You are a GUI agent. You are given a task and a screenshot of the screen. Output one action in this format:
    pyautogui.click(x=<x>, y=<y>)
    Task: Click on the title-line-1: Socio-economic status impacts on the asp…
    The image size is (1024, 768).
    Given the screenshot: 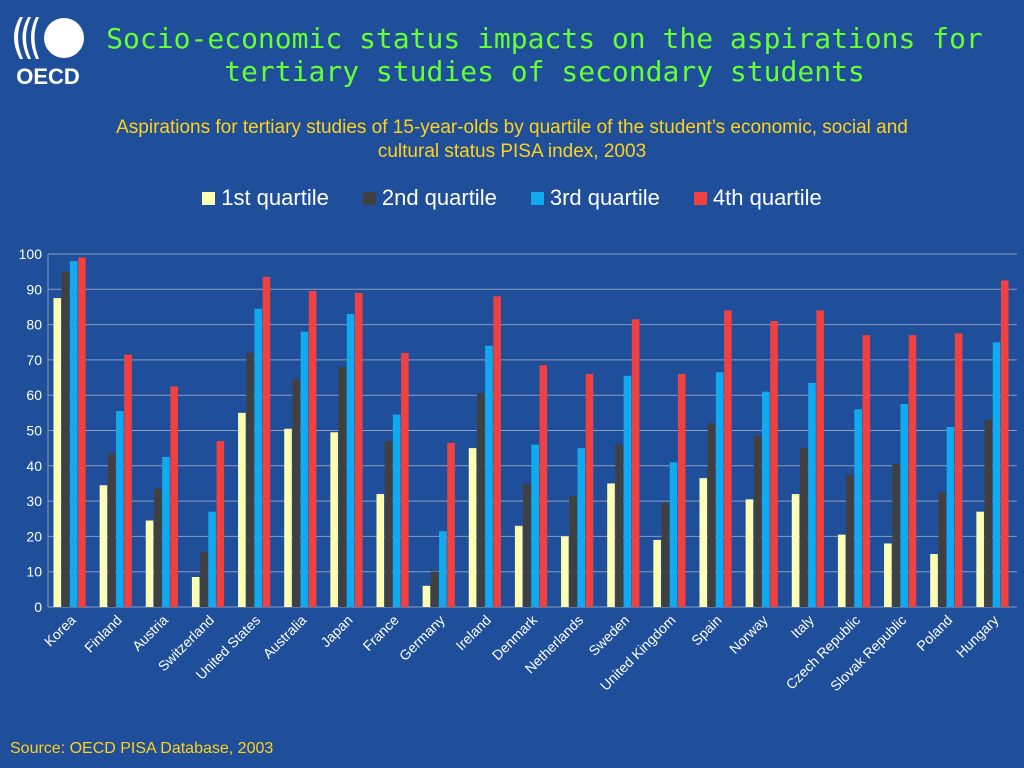 What is the action you would take?
    pyautogui.click(x=544, y=38)
    